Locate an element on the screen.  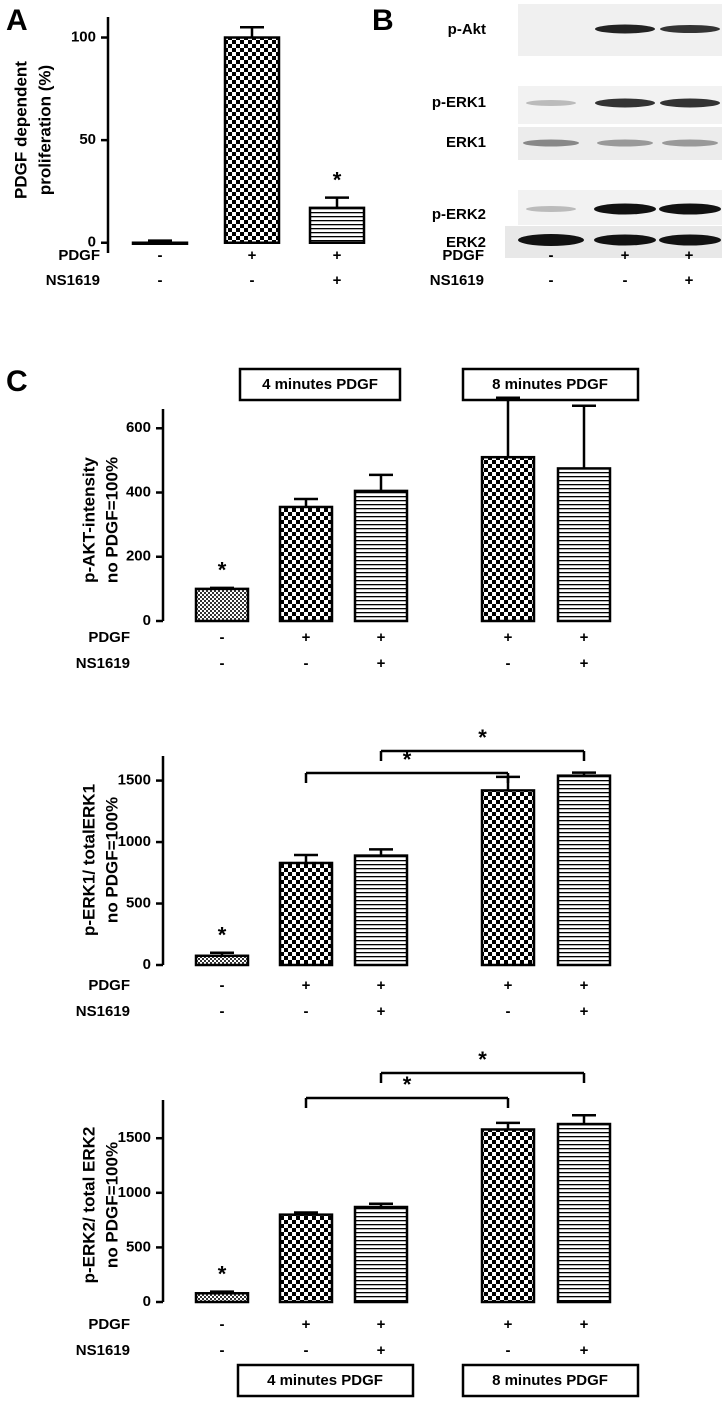
blot is located at coordinates (613, 131).